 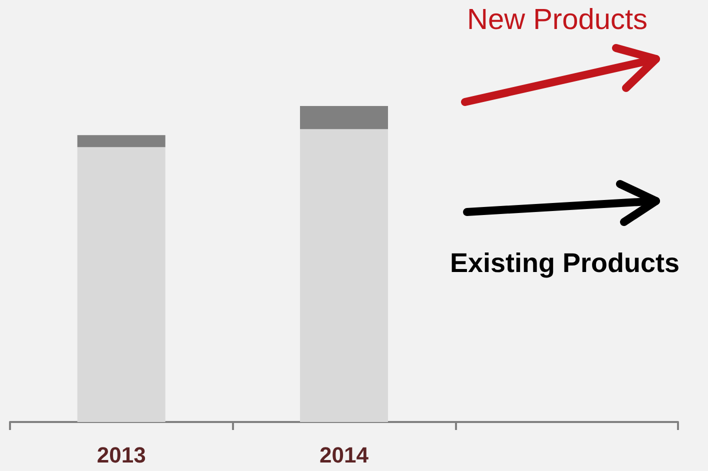 What do you see at coordinates (345, 455) in the screenshot?
I see `x-tick-label: 2014` at bounding box center [345, 455].